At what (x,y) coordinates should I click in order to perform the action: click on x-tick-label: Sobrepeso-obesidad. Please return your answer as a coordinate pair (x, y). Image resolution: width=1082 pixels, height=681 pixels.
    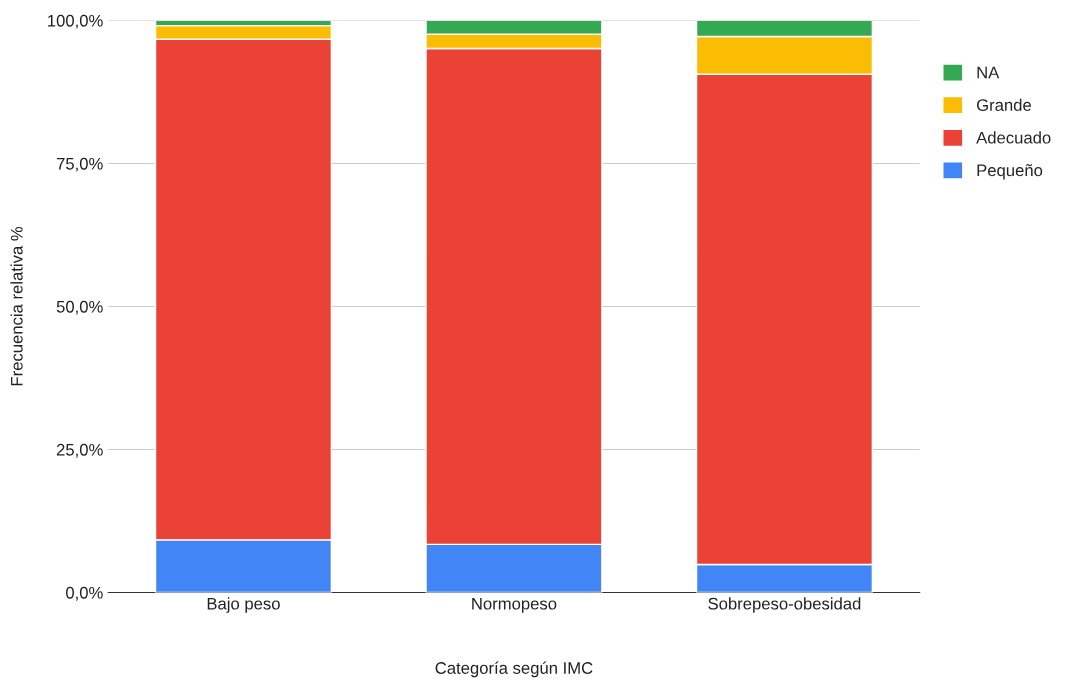
    Looking at the image, I should click on (784, 605).